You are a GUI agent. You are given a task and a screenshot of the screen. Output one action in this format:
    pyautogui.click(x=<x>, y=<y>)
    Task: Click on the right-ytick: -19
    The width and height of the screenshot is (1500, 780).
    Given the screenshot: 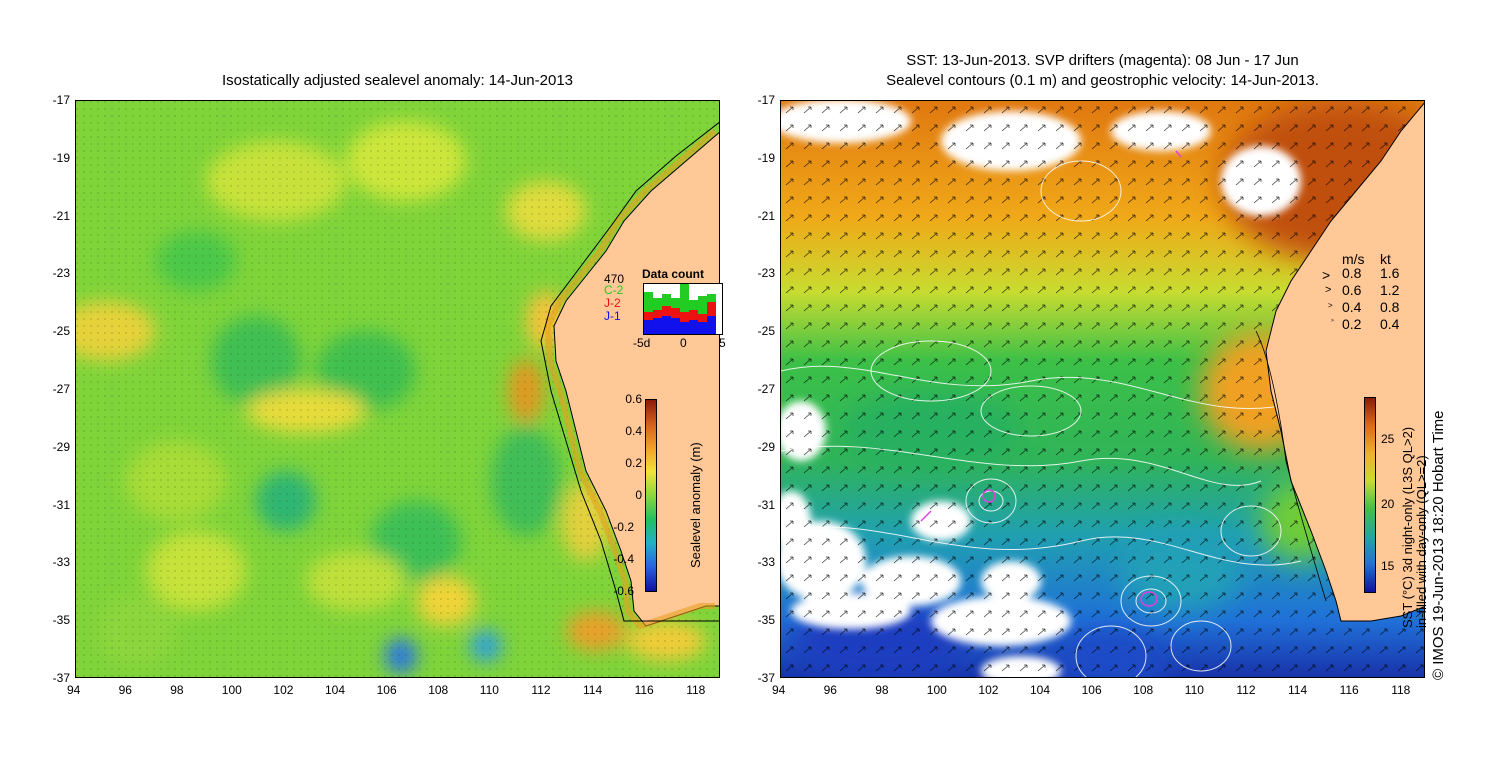 What is the action you would take?
    pyautogui.click(x=766, y=157)
    